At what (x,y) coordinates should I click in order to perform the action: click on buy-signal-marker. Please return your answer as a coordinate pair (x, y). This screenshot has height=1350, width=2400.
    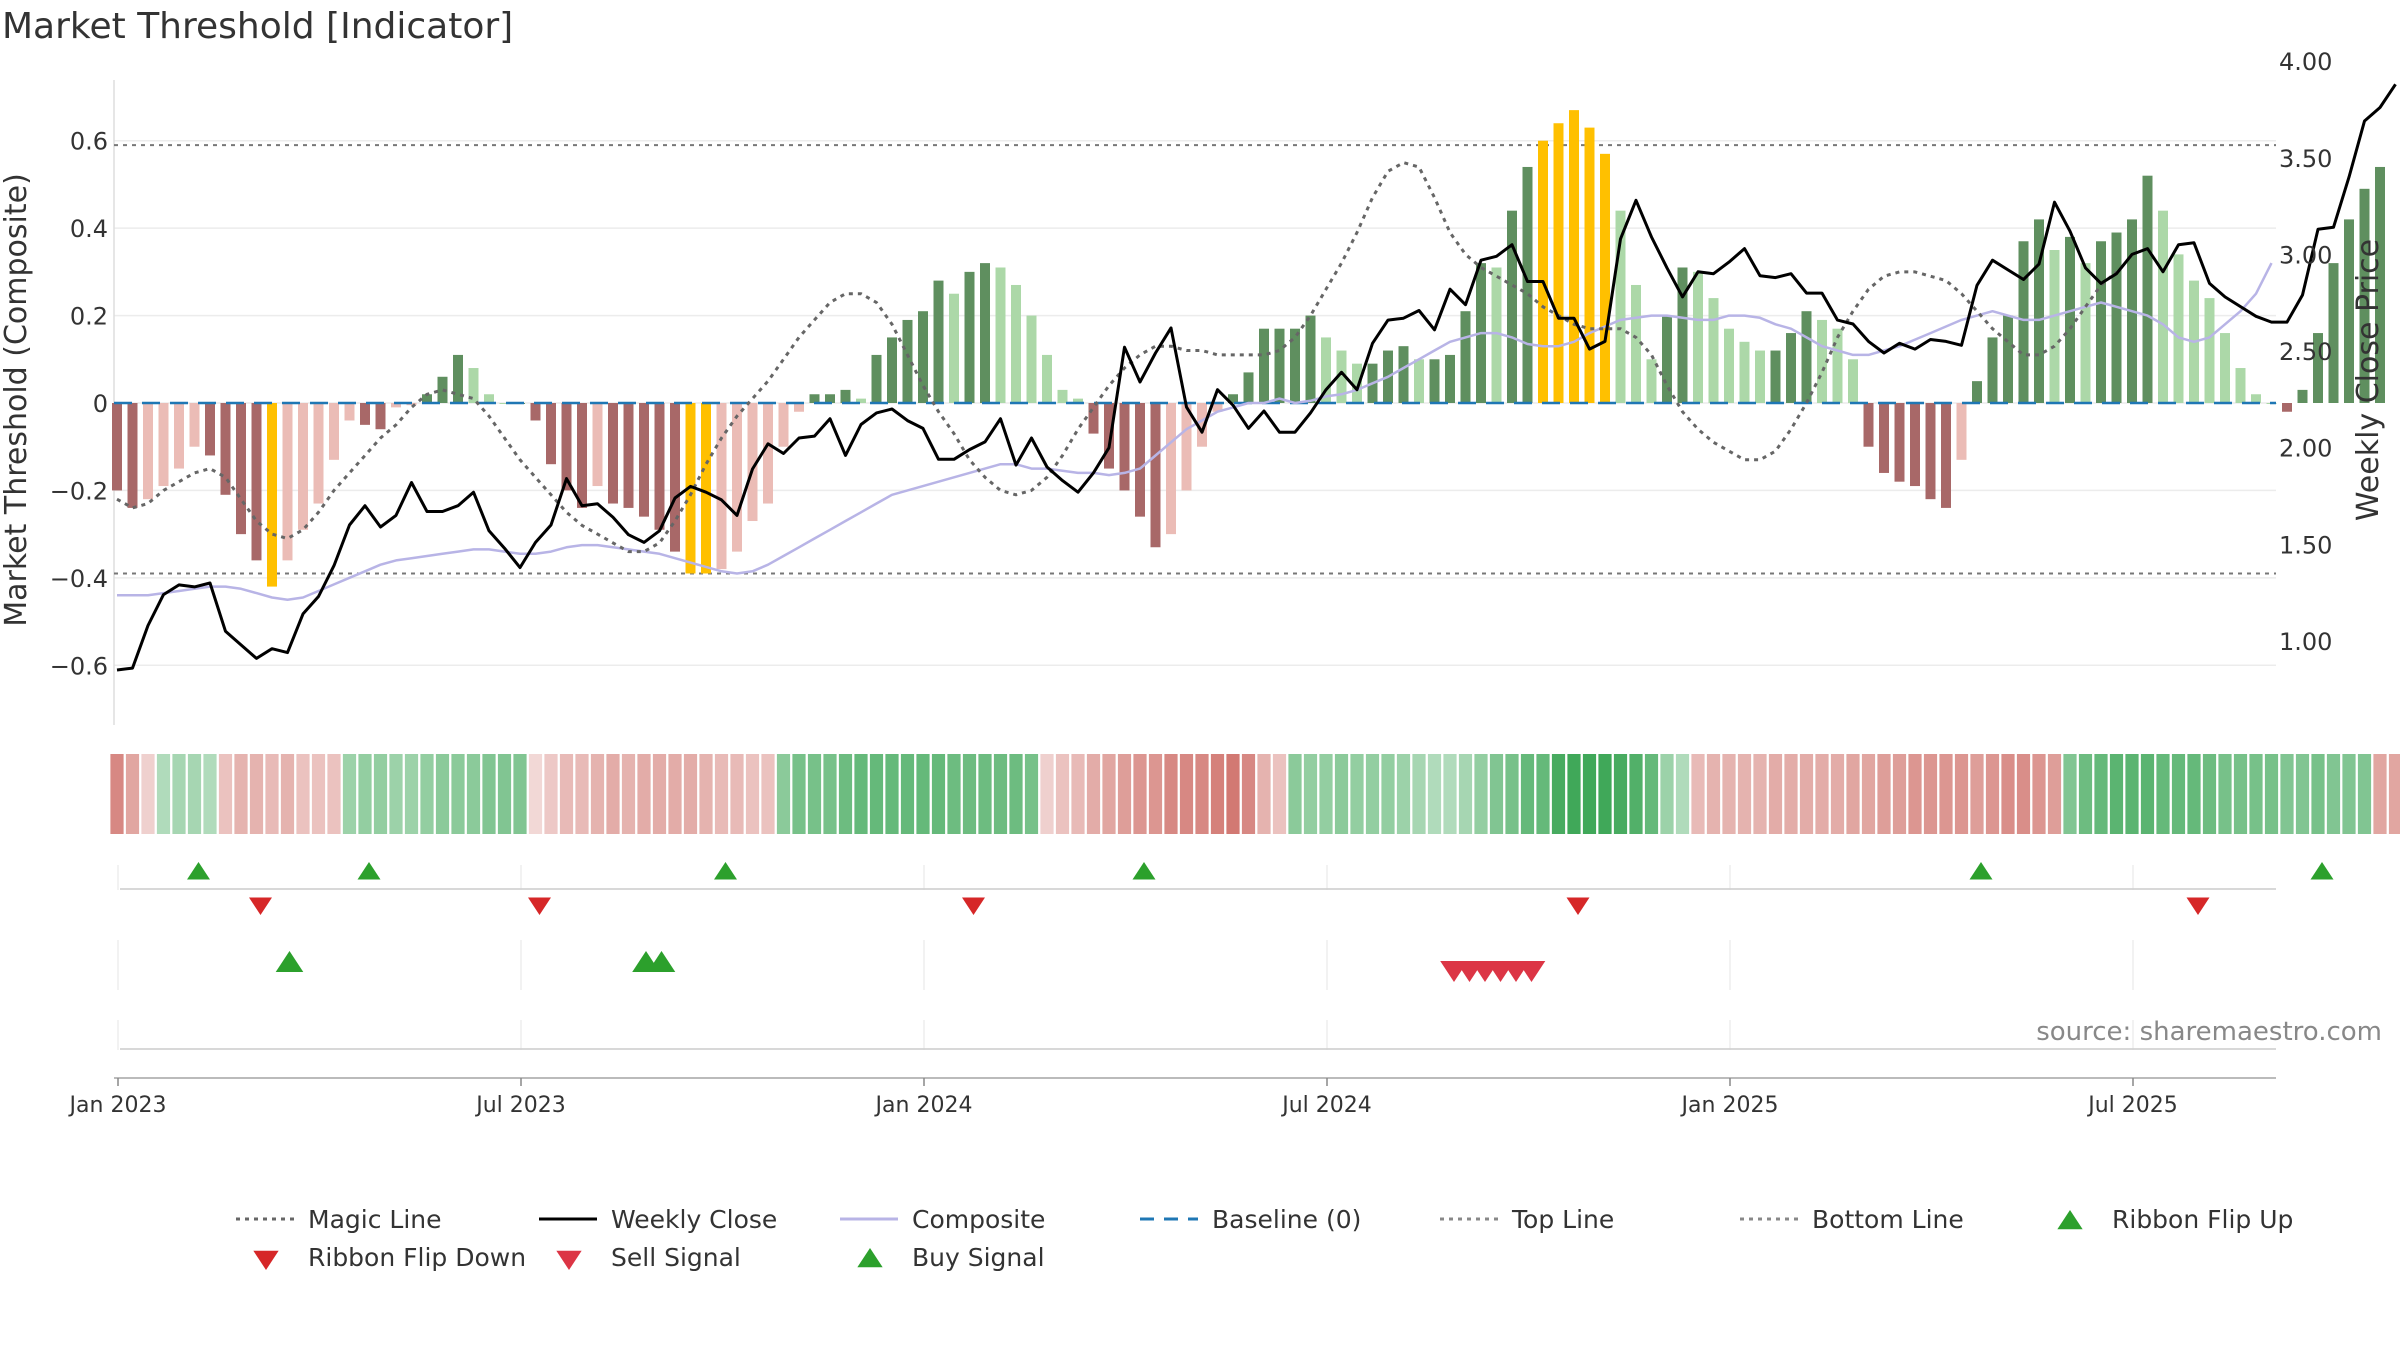
    Looking at the image, I should click on (289, 961).